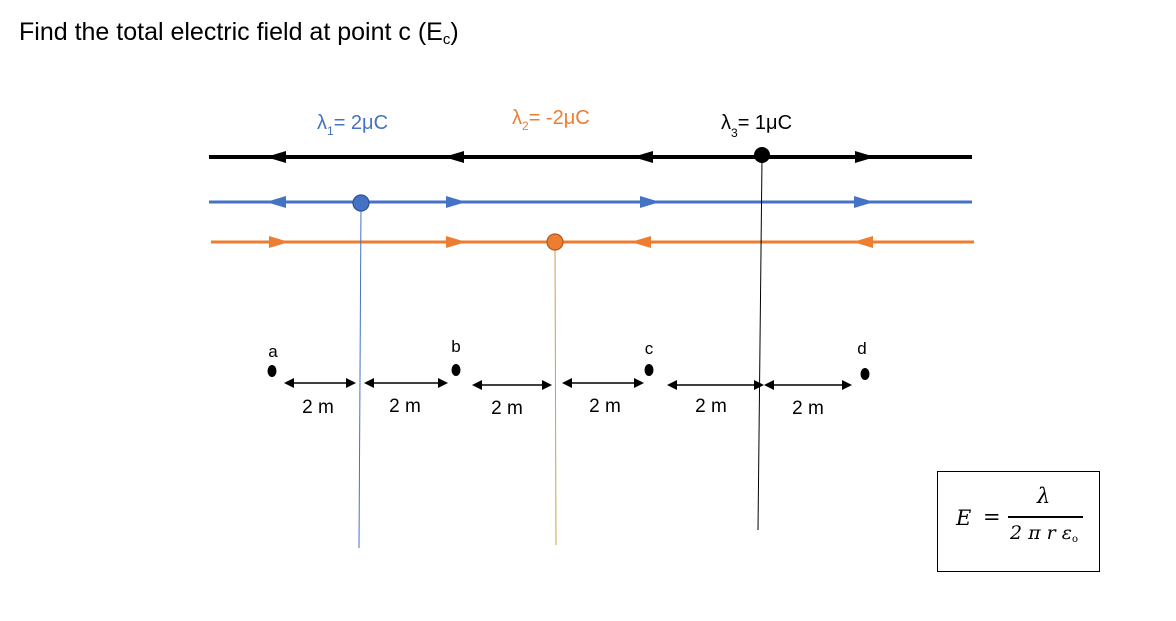 This screenshot has height=621, width=1176. Describe the element at coordinates (1045, 517) in the screenshot. I see `formula-fraction-bar` at that location.